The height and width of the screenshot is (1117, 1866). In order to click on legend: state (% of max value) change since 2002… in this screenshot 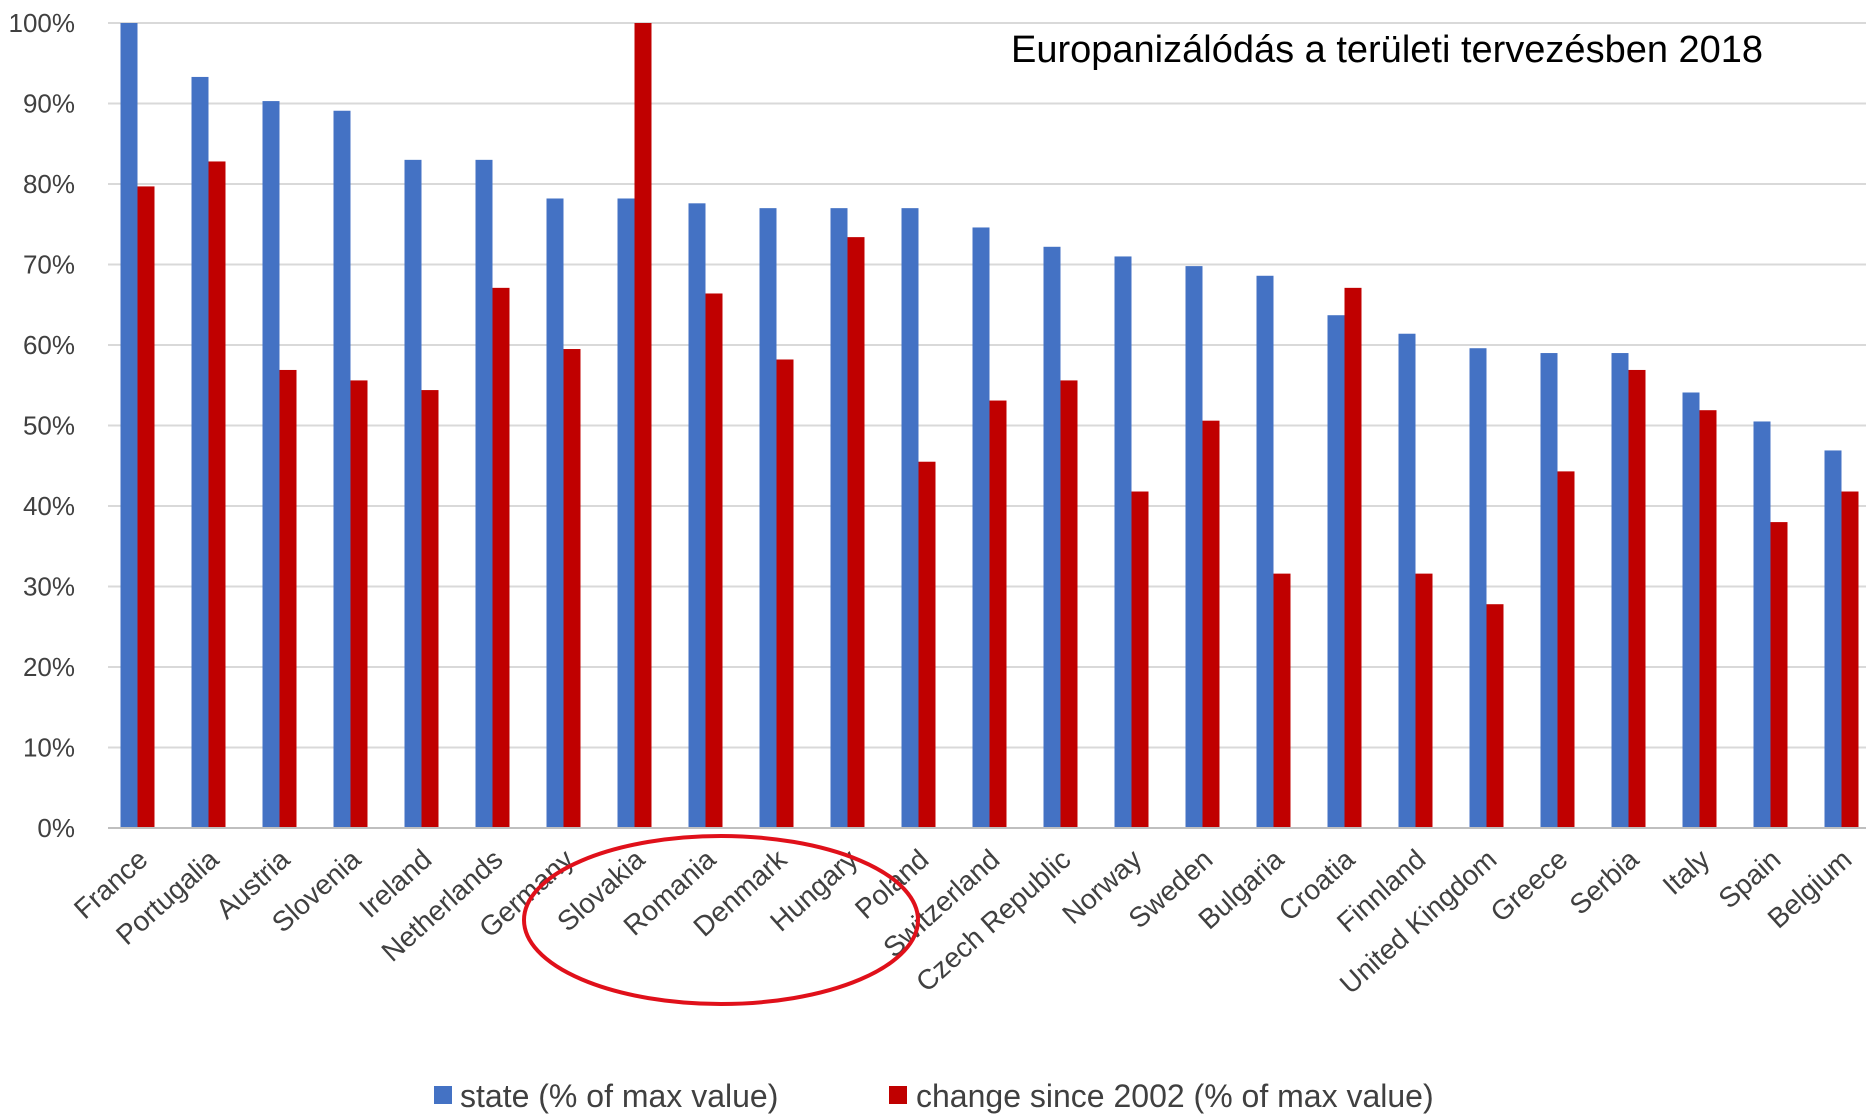, I will do `click(934, 1096)`.